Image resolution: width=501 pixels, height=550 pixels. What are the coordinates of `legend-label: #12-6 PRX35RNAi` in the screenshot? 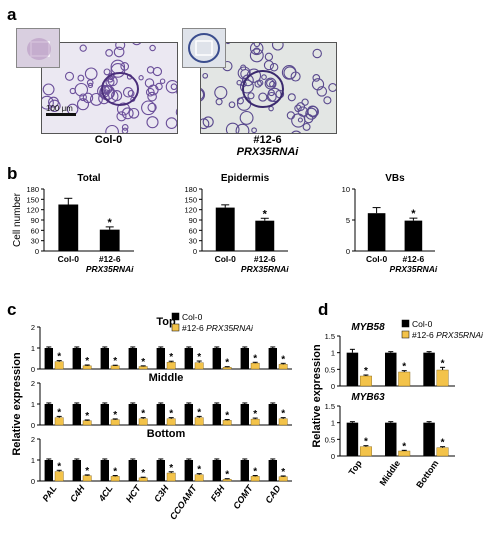 It's located at (448, 335).